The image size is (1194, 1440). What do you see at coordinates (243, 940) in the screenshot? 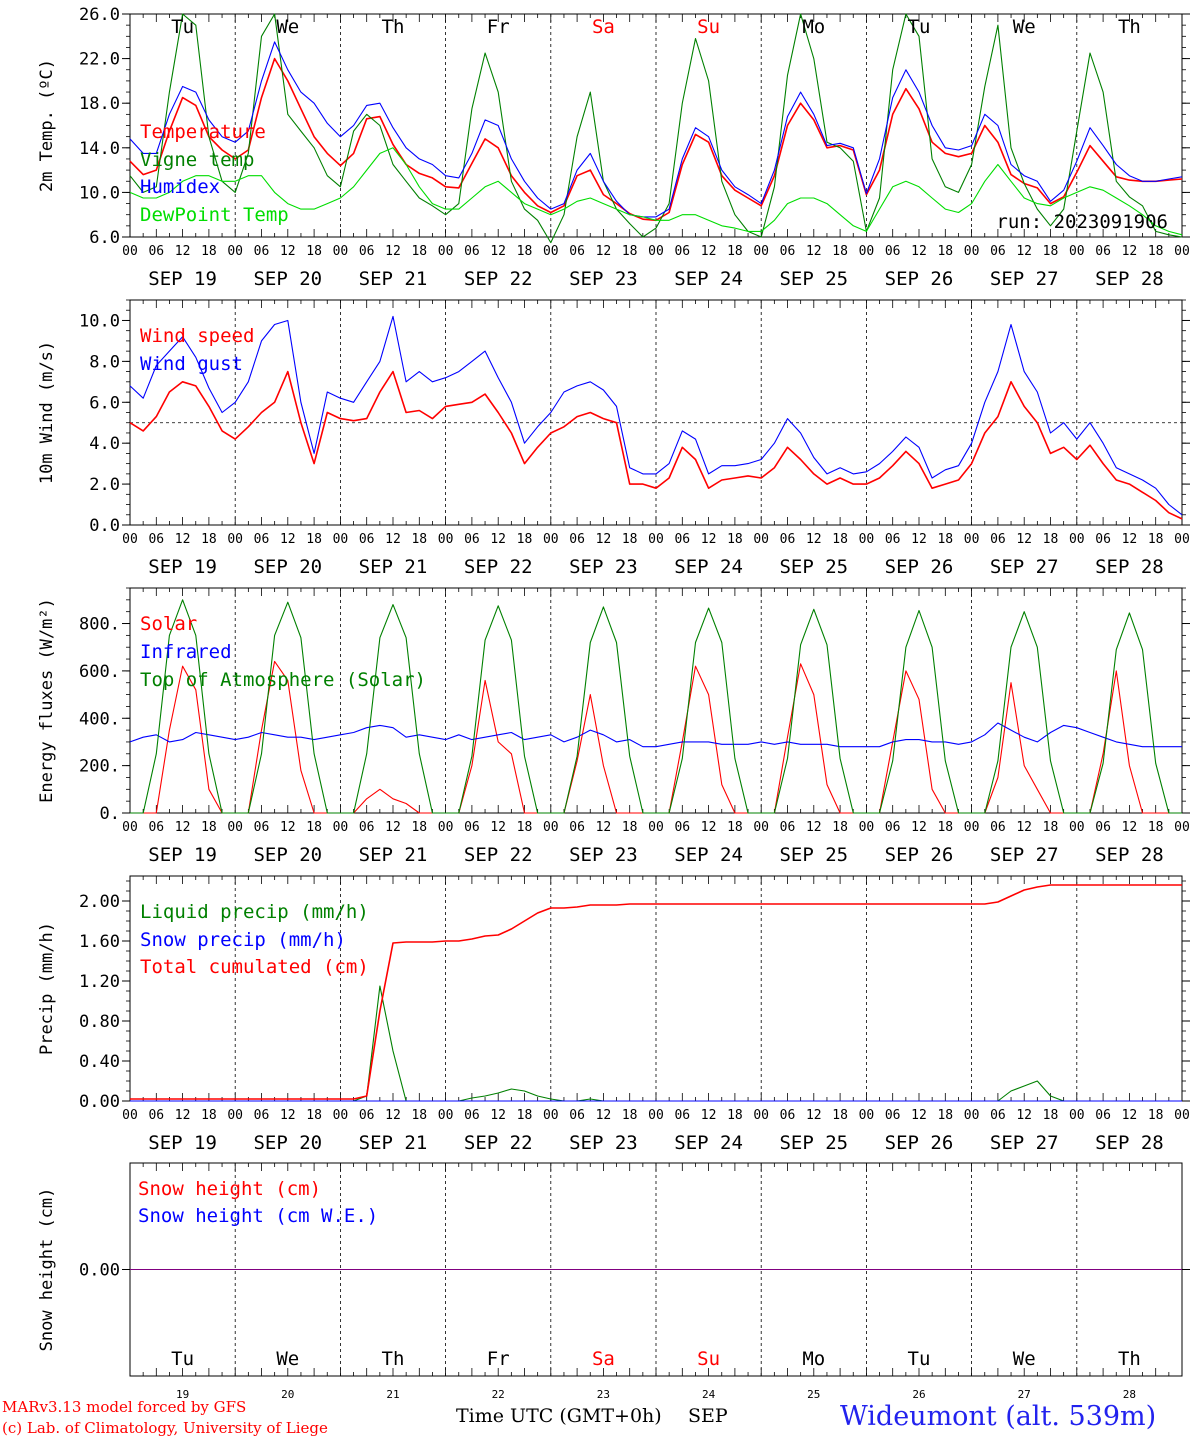
I see `legend-entry: Snow precip (mm/h)` at bounding box center [243, 940].